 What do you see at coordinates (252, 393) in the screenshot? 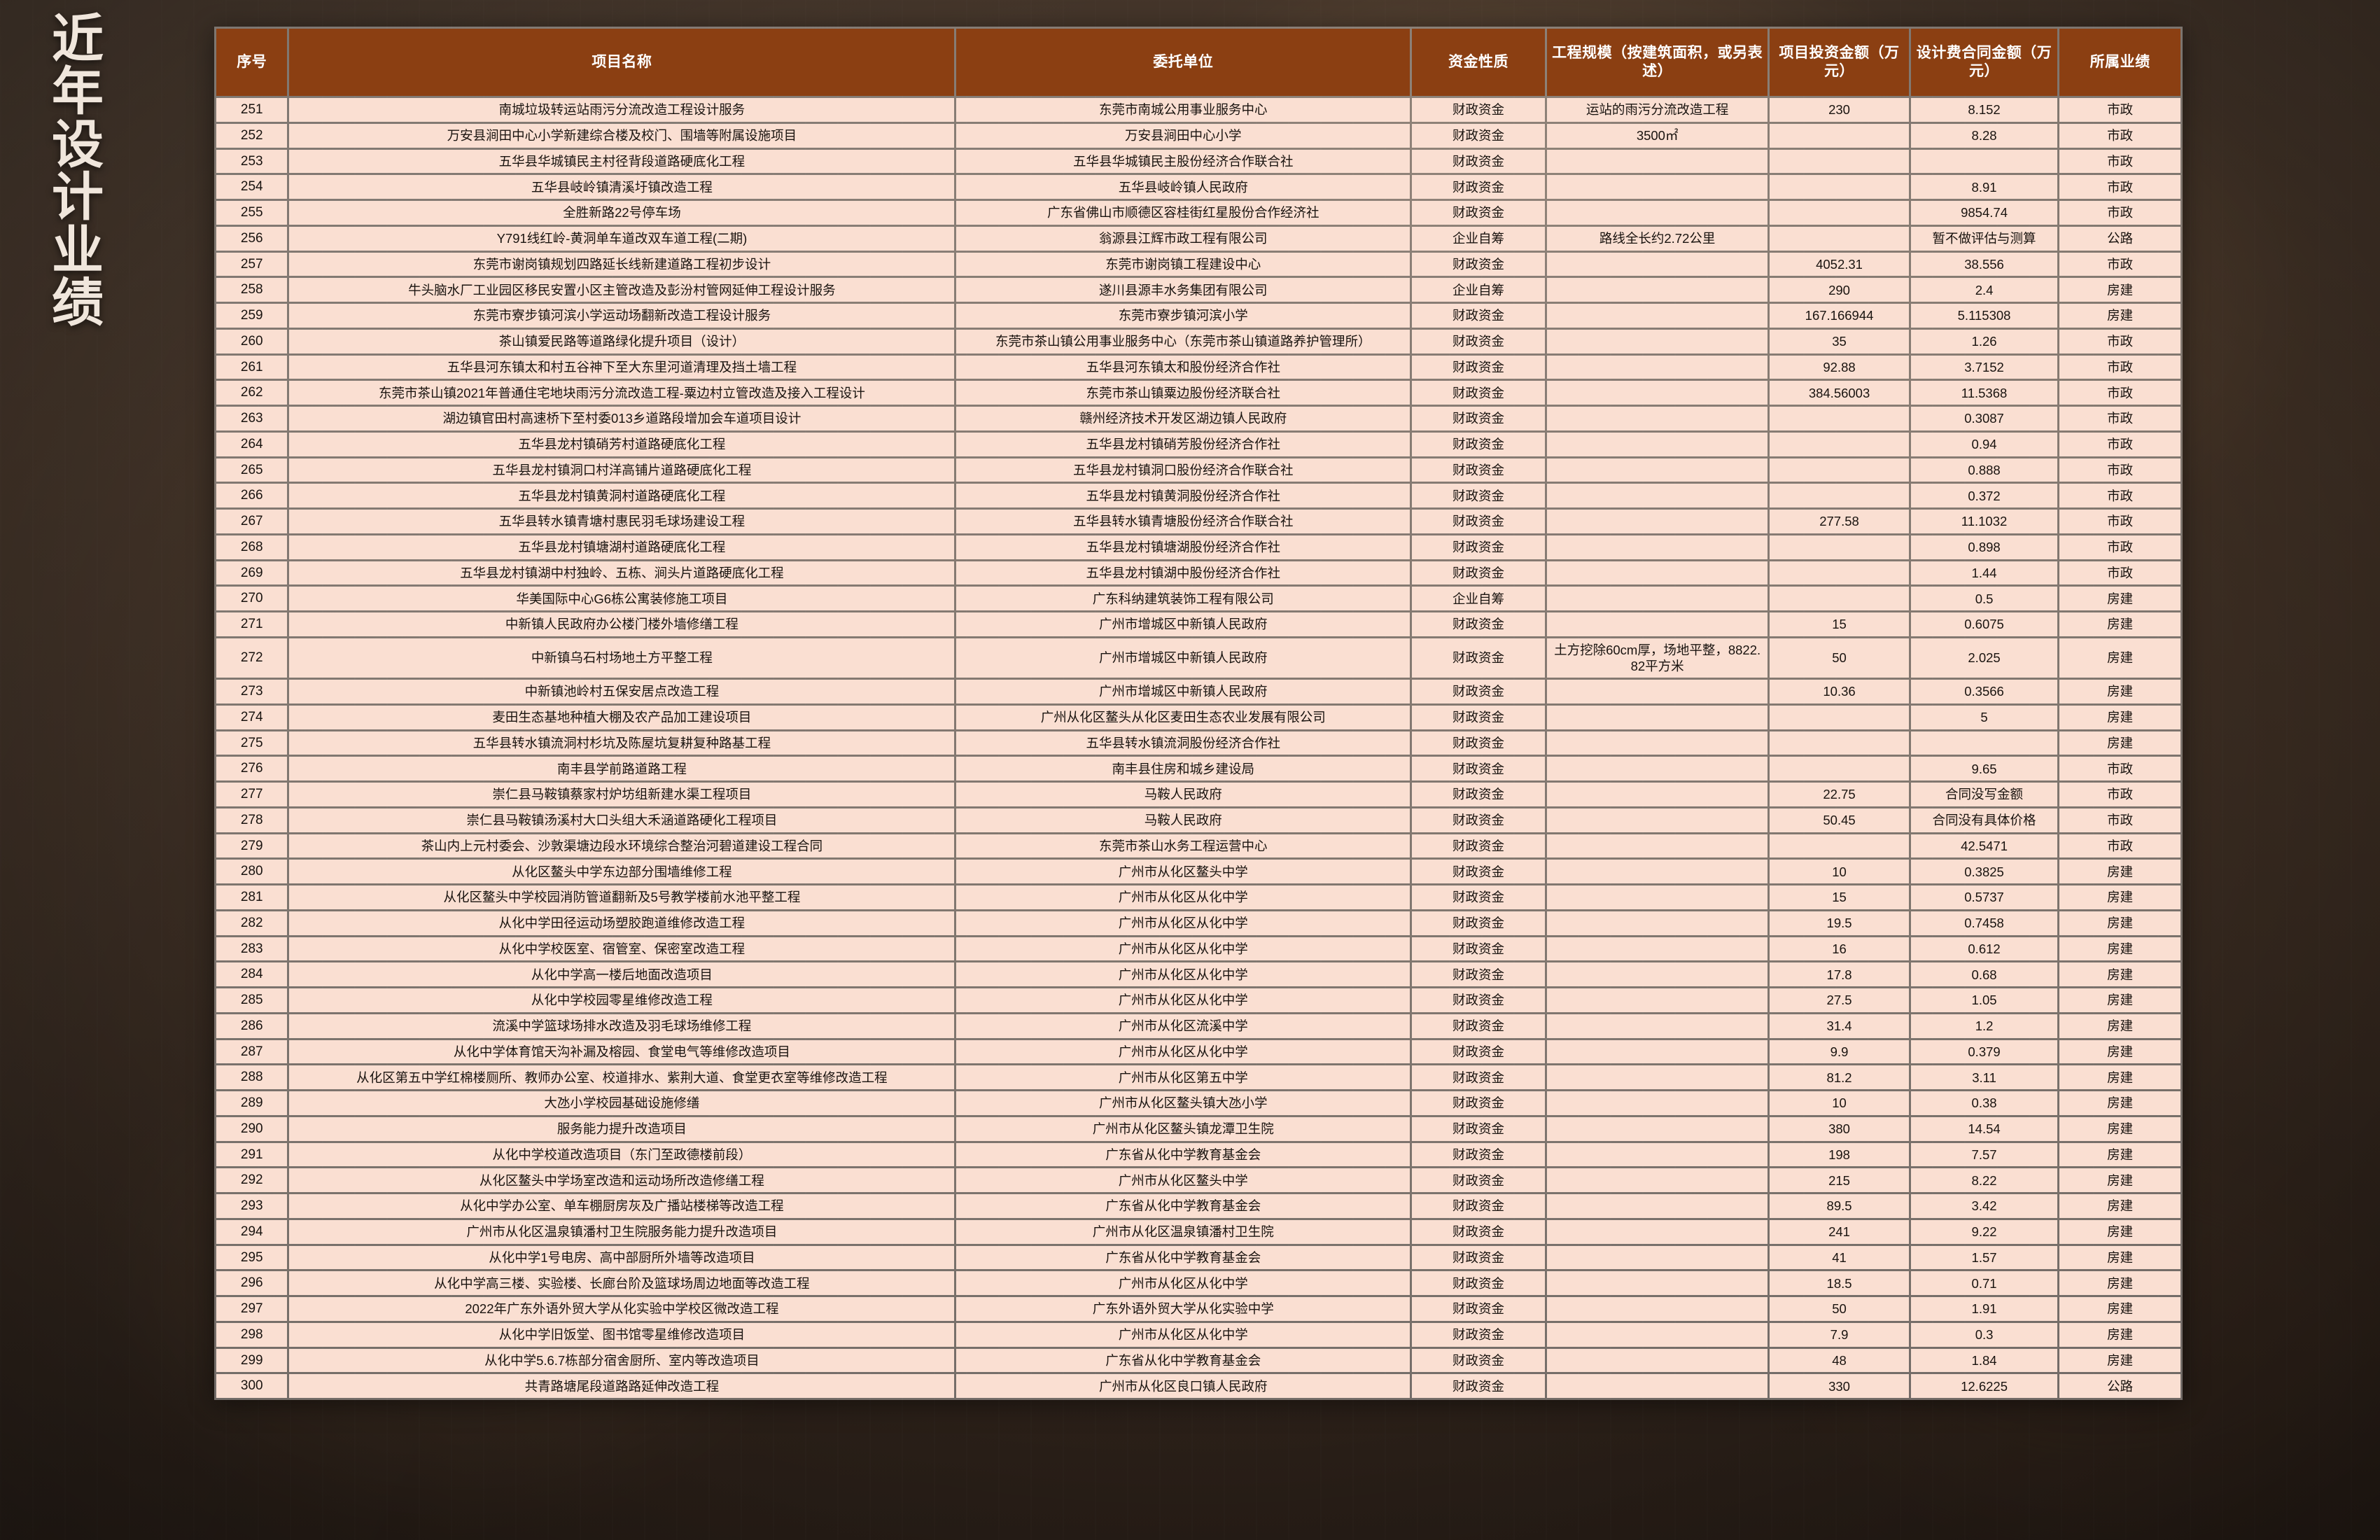
I see `row-index: 262` at bounding box center [252, 393].